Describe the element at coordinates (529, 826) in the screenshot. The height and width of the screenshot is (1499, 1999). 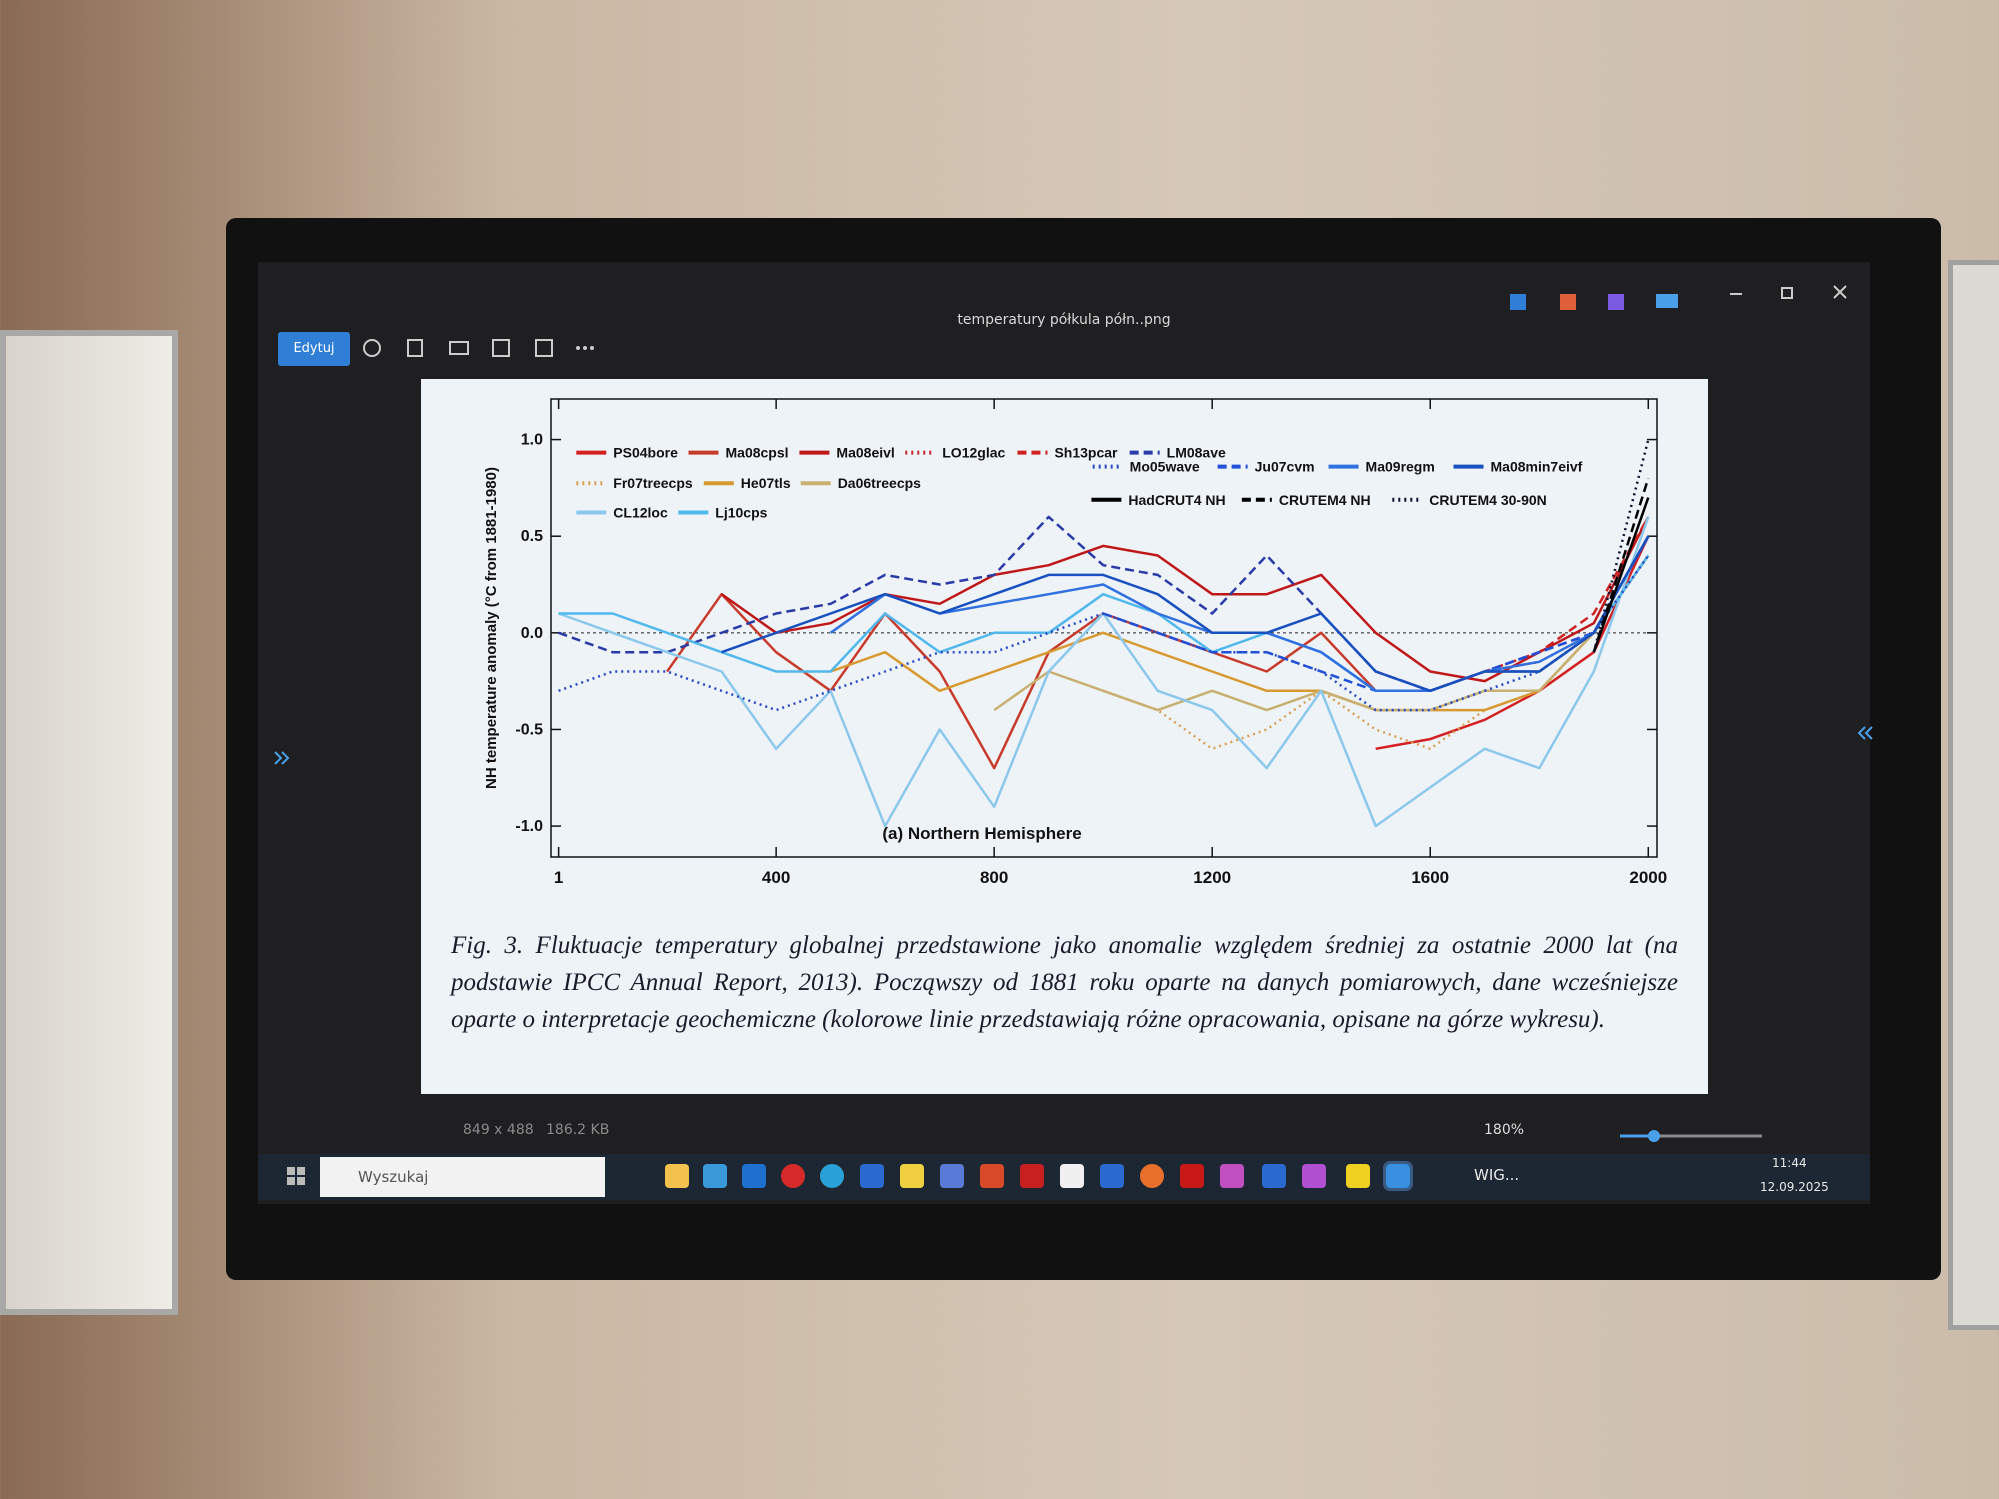
I see `y-tick-label: -1.0` at that location.